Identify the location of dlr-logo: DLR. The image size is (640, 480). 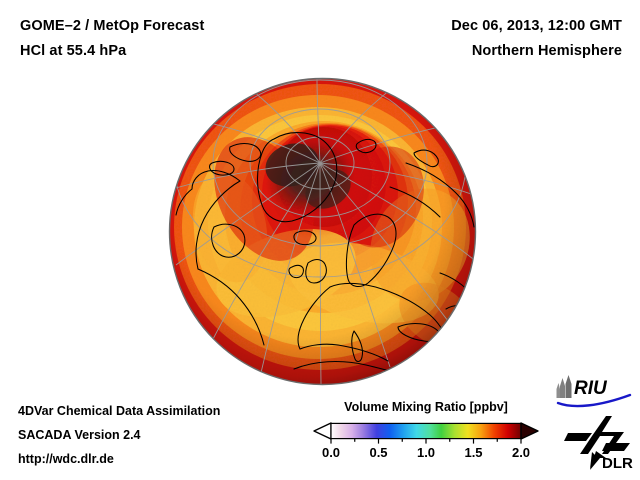
(598, 444).